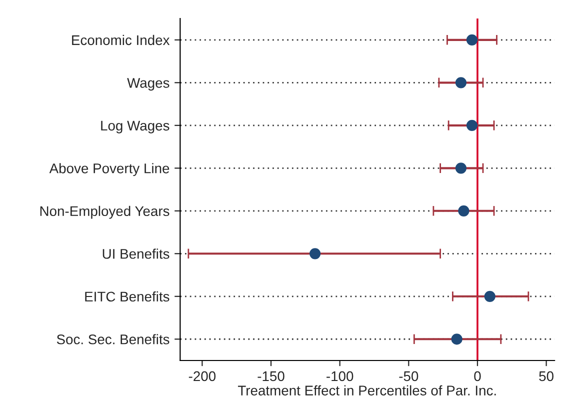 This screenshot has height=412, width=563. I want to click on y-tick-label: Economic Index, so click(121, 40).